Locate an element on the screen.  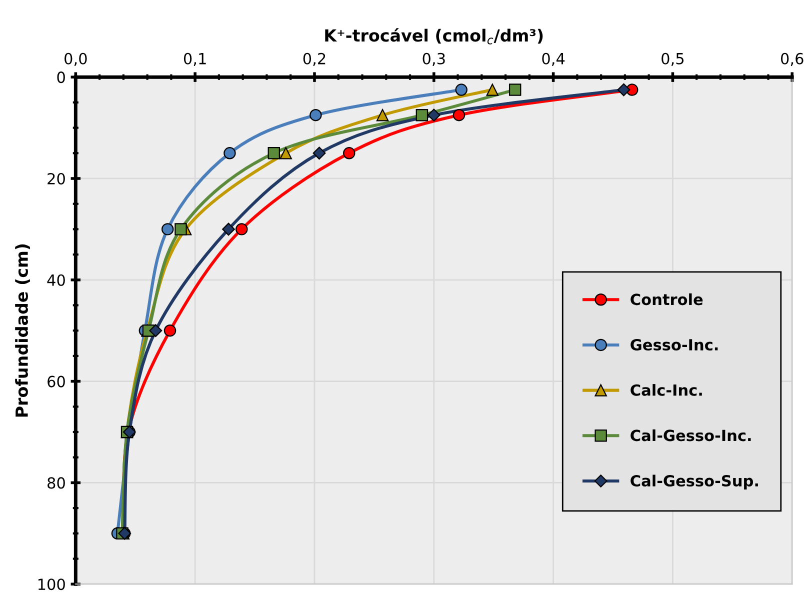
x-axis-title: K⁺-trocável (cmol$_{c}$/dm³) is located at coordinates (434, 36).